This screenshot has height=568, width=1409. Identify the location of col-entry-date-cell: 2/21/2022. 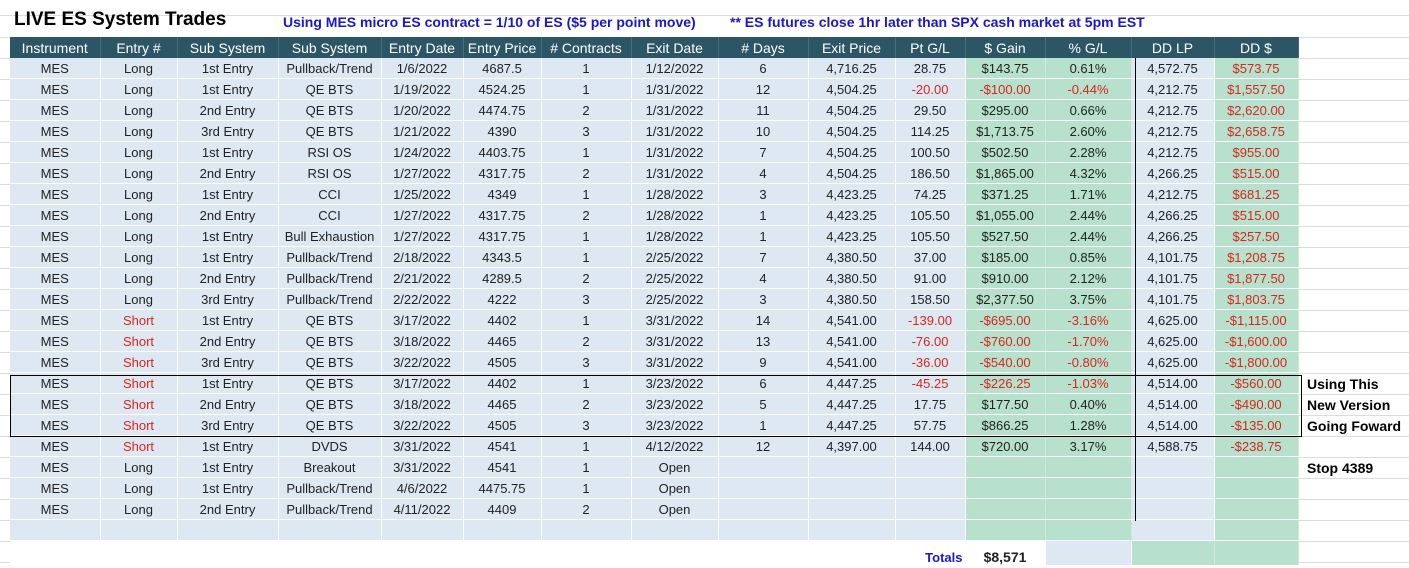
(422, 278).